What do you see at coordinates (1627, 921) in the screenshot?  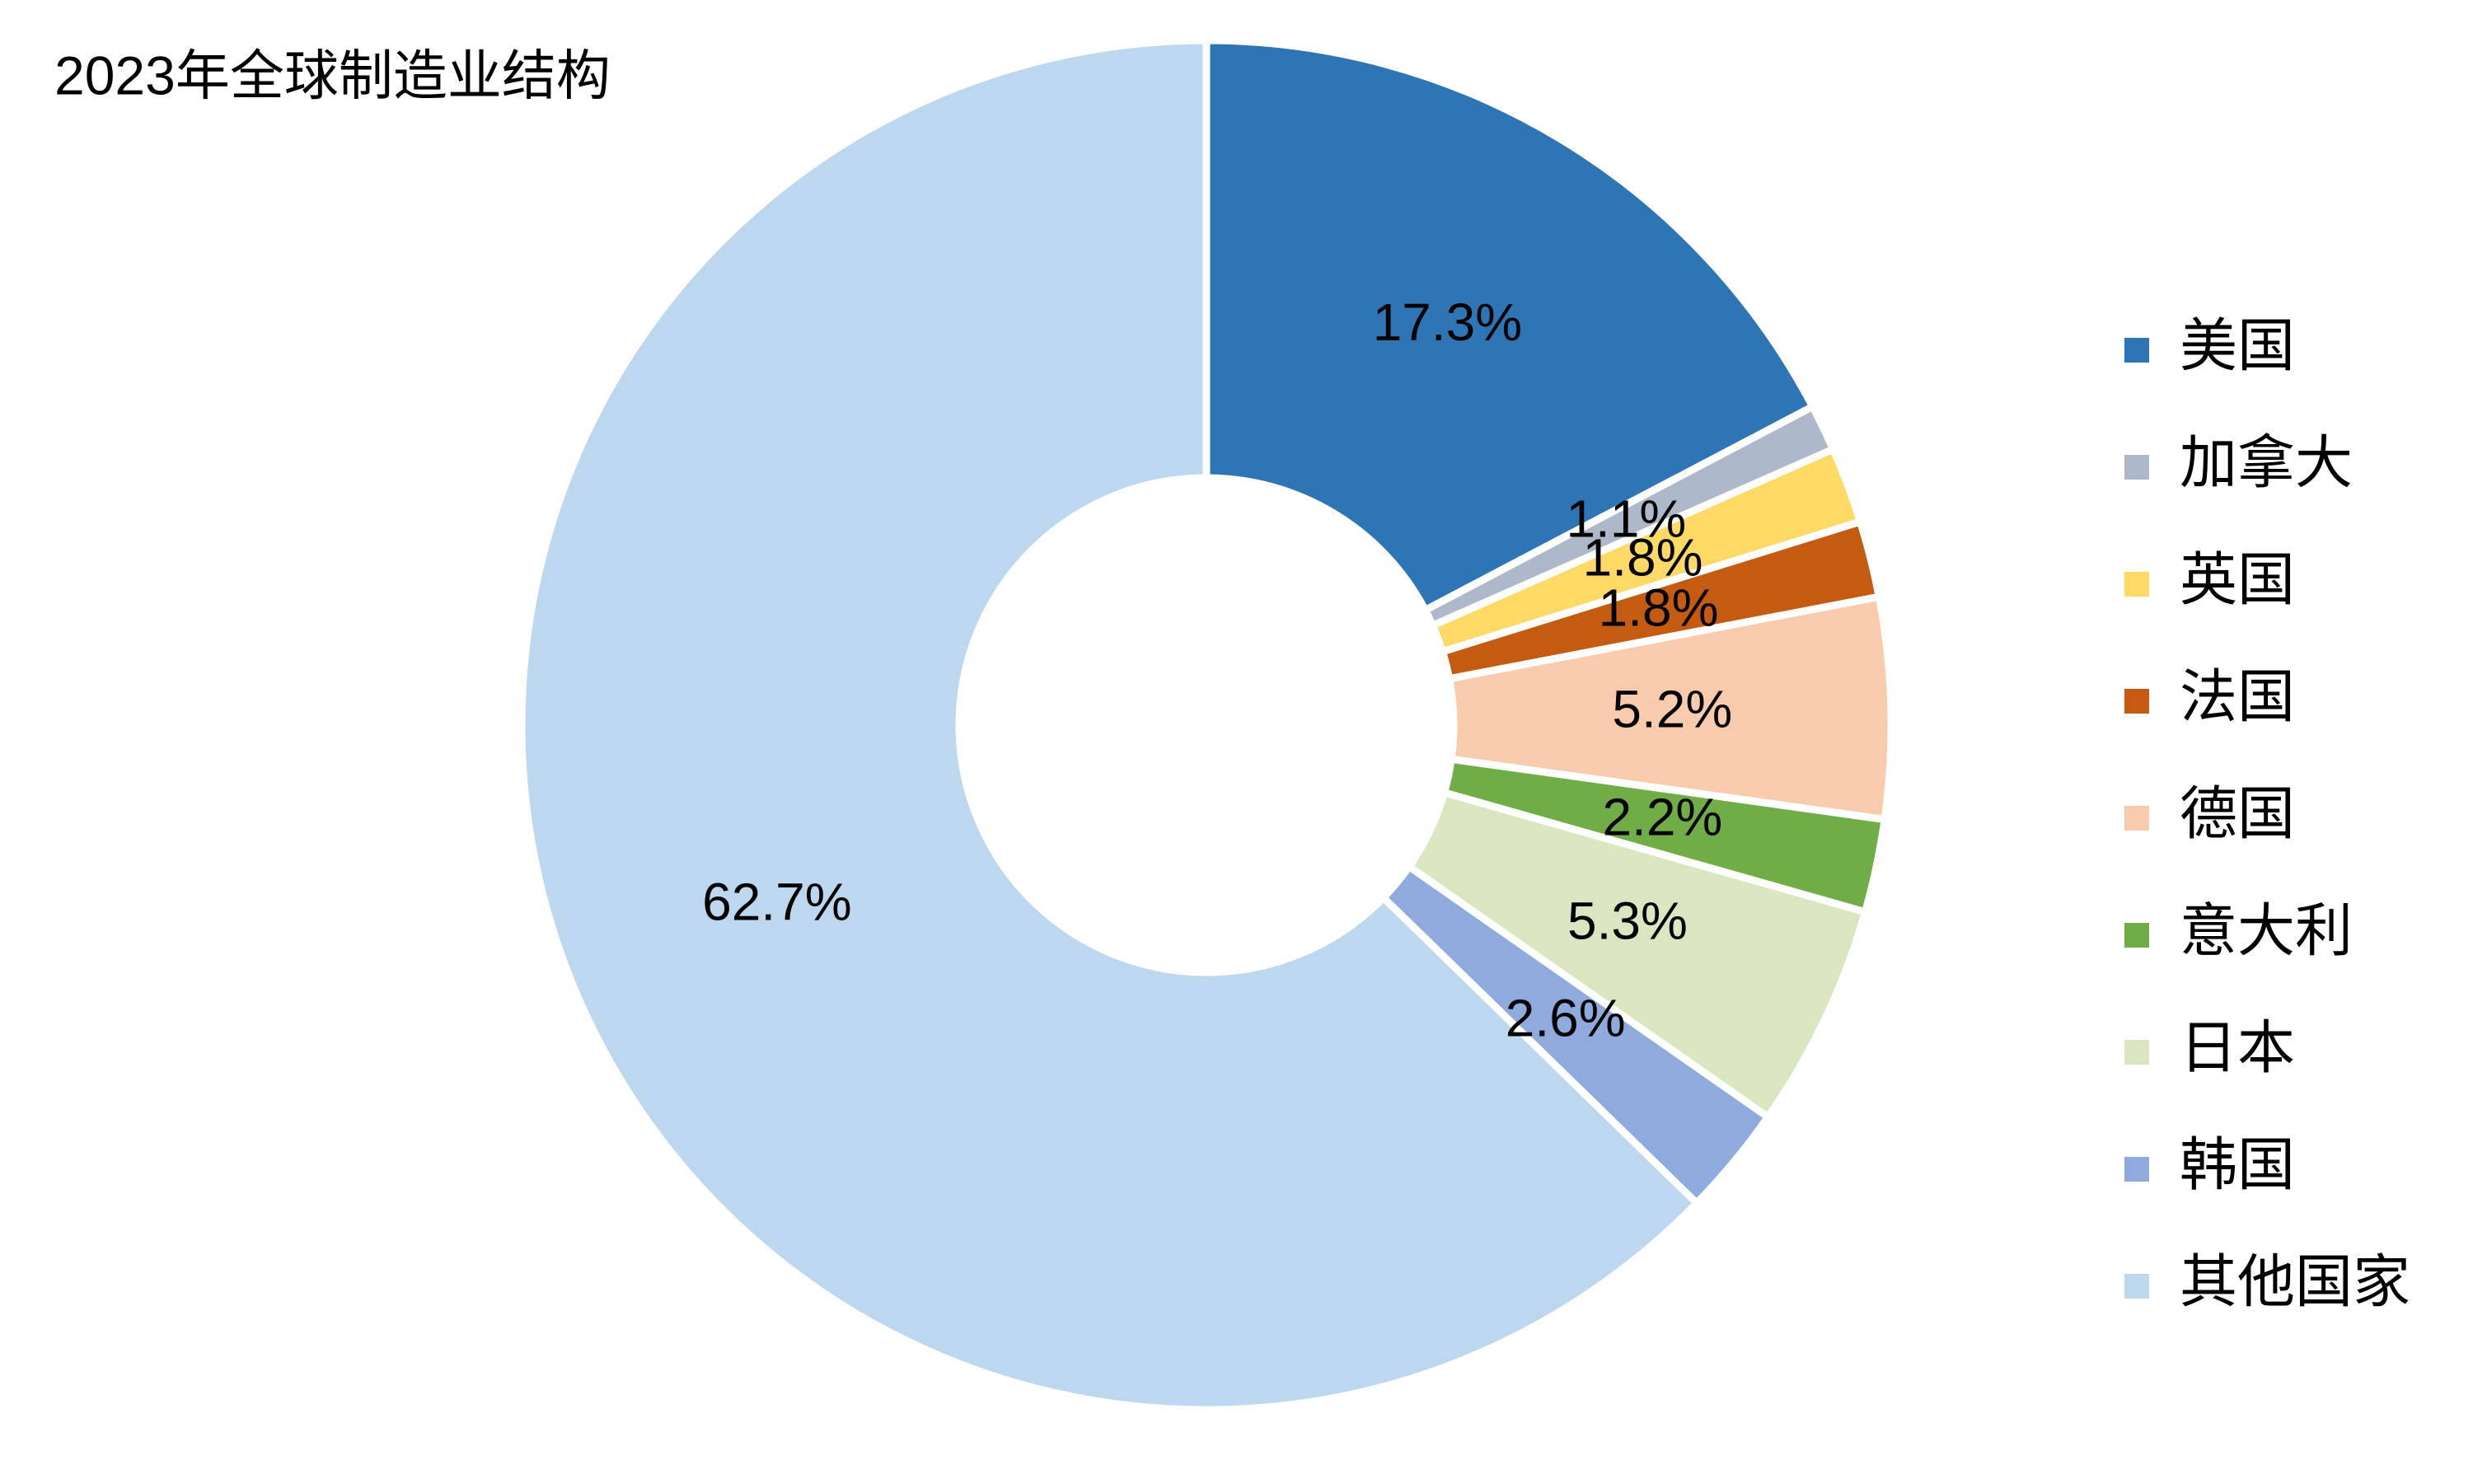 I see `data-label: 5.3%` at bounding box center [1627, 921].